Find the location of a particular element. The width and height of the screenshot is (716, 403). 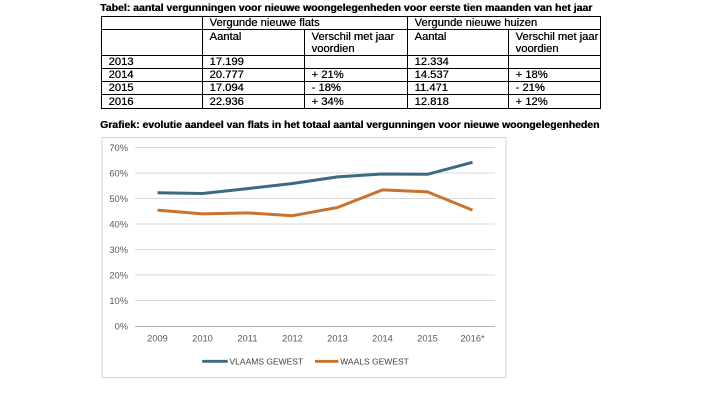

svg-text: 20% is located at coordinates (118, 276).